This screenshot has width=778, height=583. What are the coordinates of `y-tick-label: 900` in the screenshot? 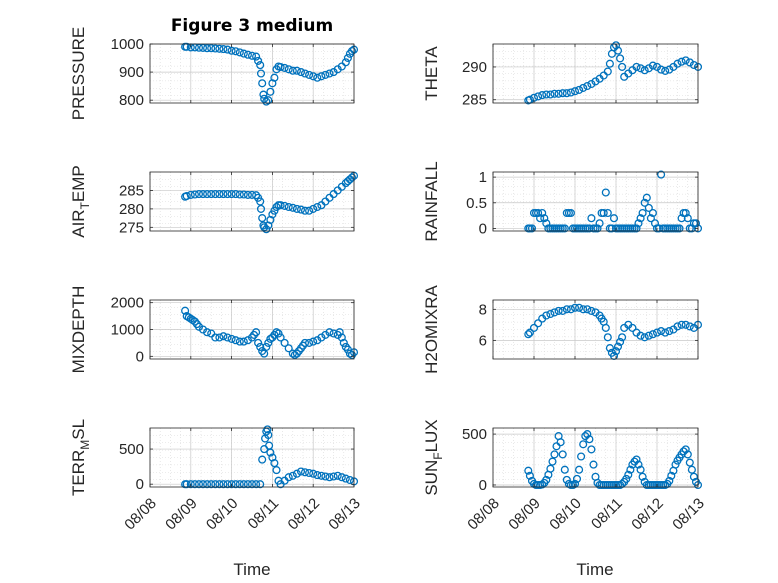 It's located at (131, 72).